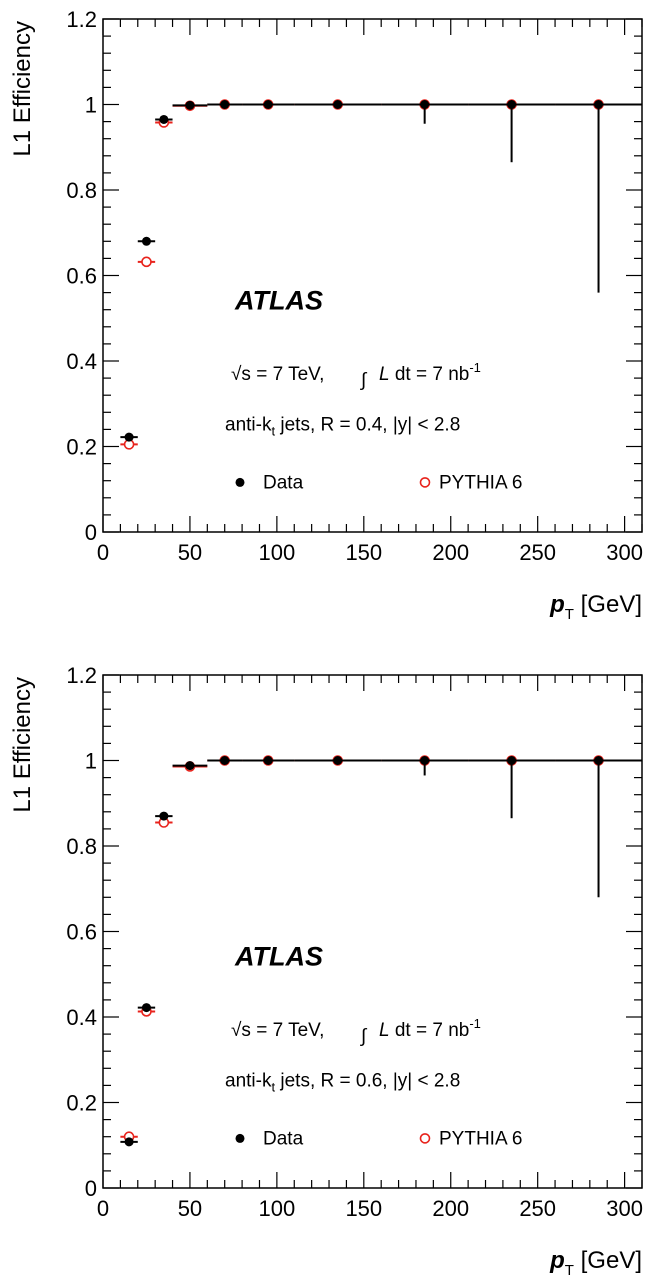 The image size is (663, 1279). I want to click on jets-label: anti-kt jets, R = 0.4, |y| < 2.8, so click(342, 426).